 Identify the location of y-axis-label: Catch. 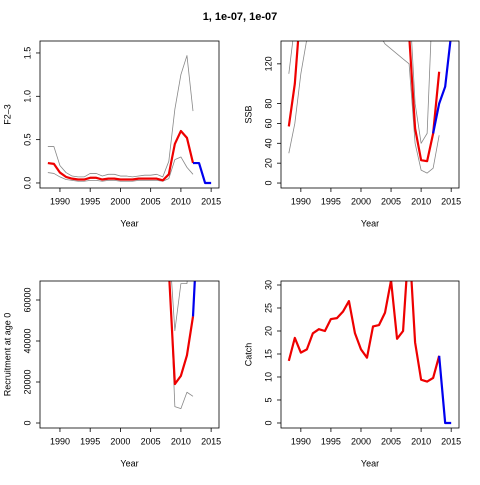
(248, 355).